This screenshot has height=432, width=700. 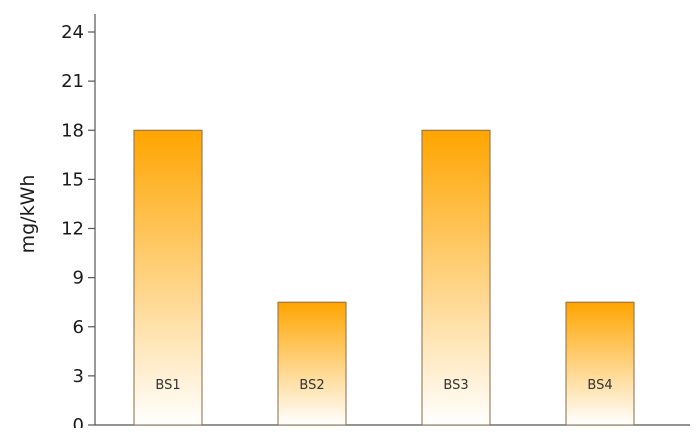 I want to click on category-label-bs3: BS3, so click(x=455, y=385).